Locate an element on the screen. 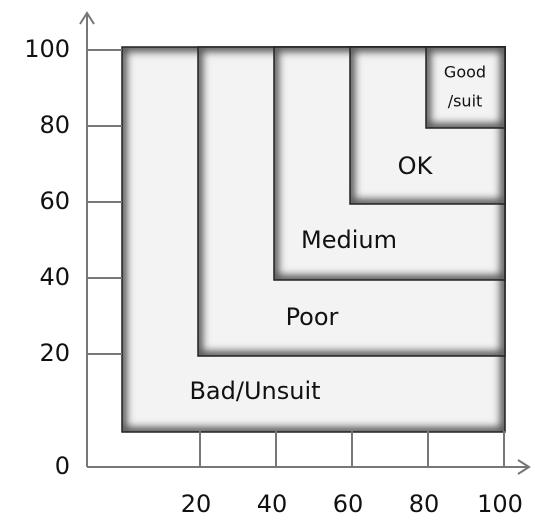  region-border is located at coordinates (465, 87).